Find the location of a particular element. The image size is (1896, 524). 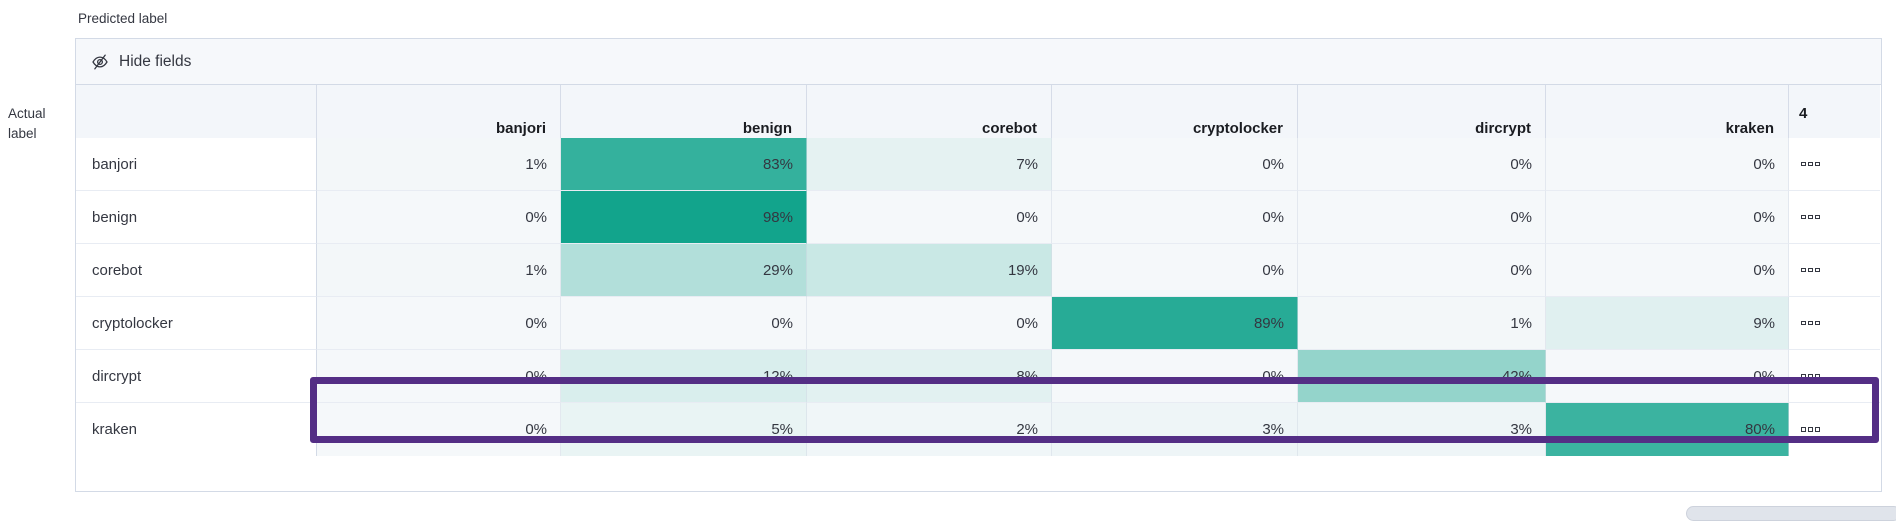

row-label-cryptolocker: cryptolocker is located at coordinates (196, 323).